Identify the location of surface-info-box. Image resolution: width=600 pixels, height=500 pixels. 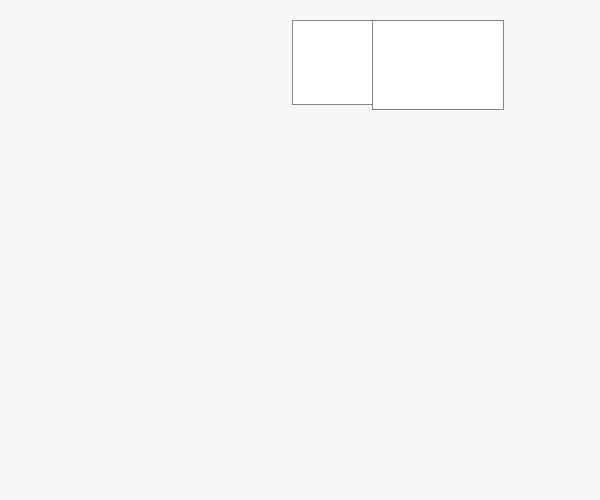
(438, 65).